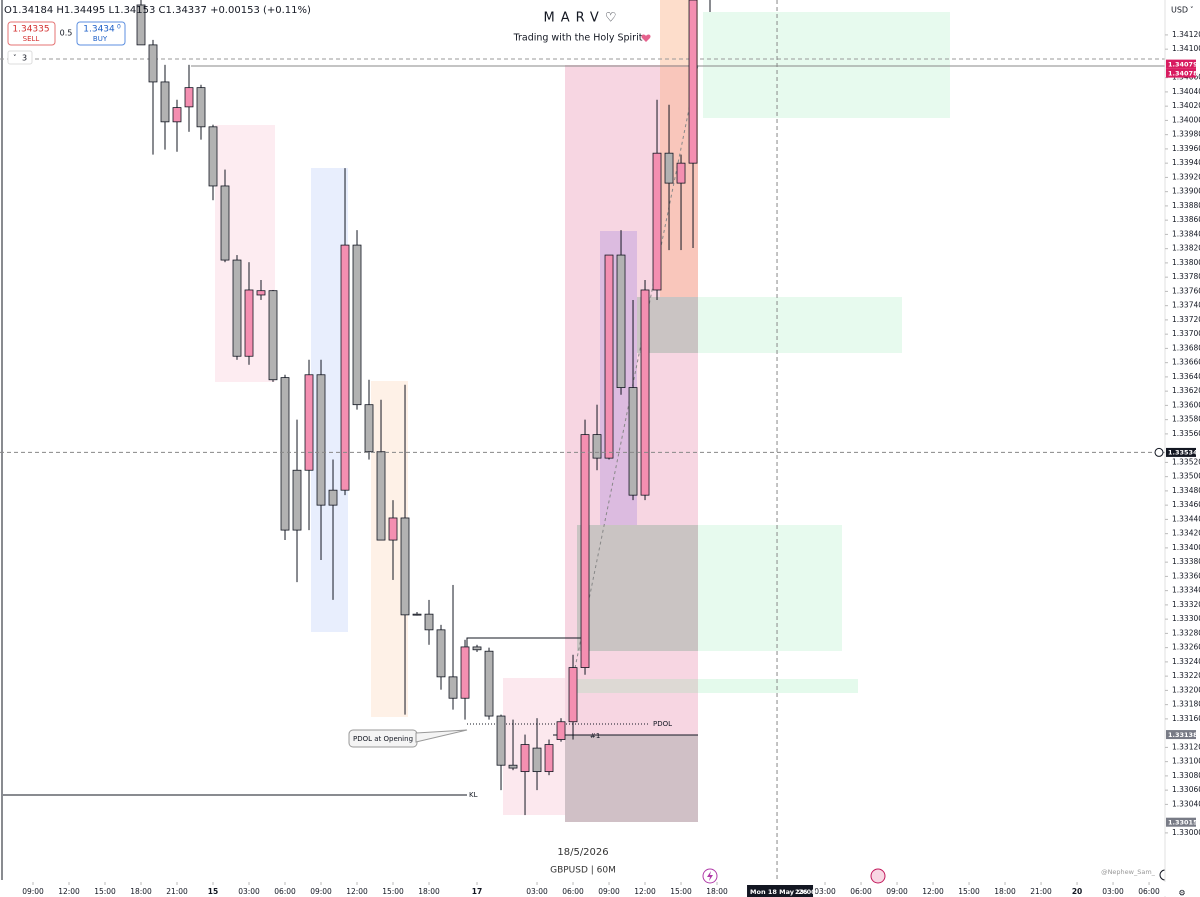 The width and height of the screenshot is (1200, 897). What do you see at coordinates (1186, 803) in the screenshot?
I see `y-tick-label: 1.33040` at bounding box center [1186, 803].